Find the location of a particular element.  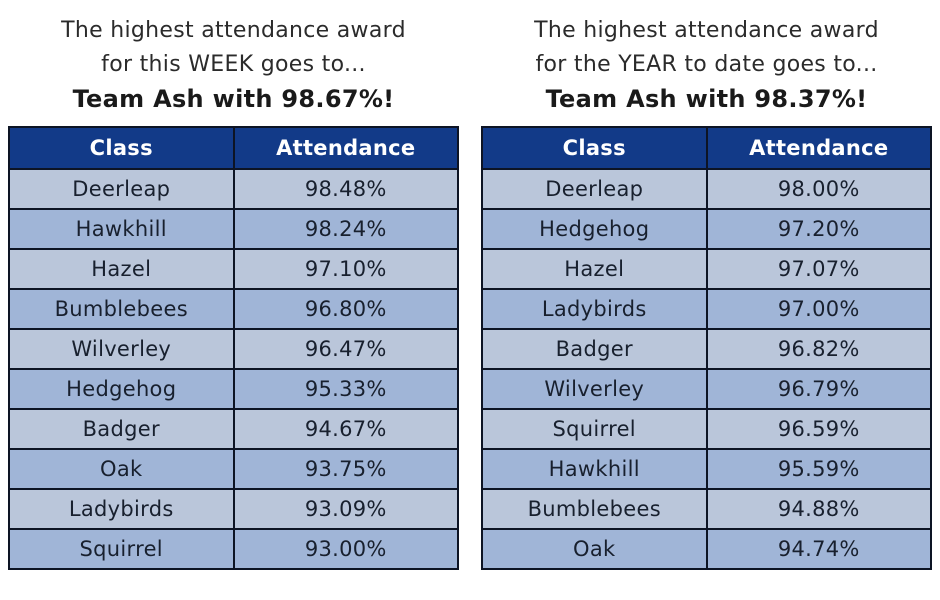

table-row: Bumblebees 96.80% is located at coordinates (233, 309).